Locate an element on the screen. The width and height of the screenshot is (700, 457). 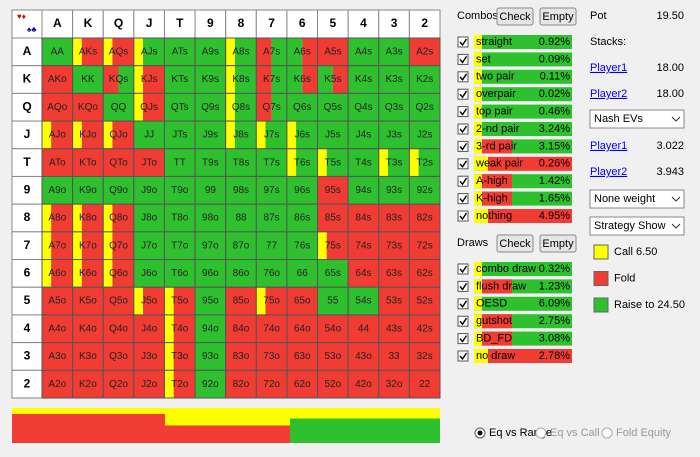
hand-label: AJs is located at coordinates (149, 51).